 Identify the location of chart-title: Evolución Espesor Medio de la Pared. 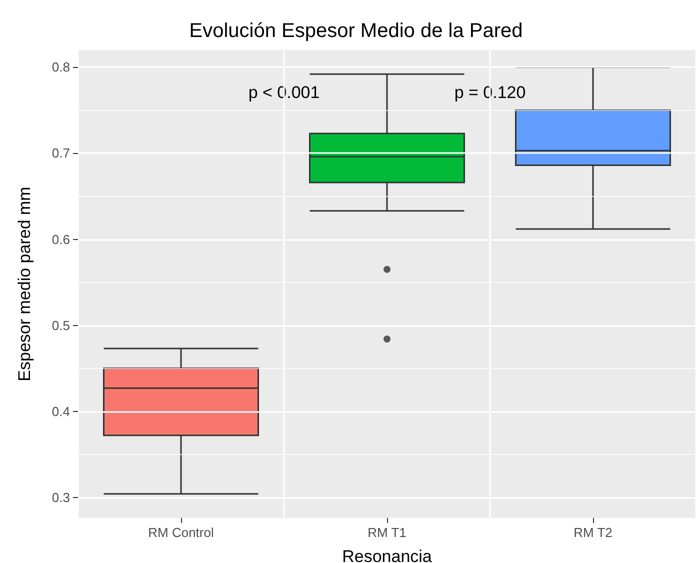
(356, 31).